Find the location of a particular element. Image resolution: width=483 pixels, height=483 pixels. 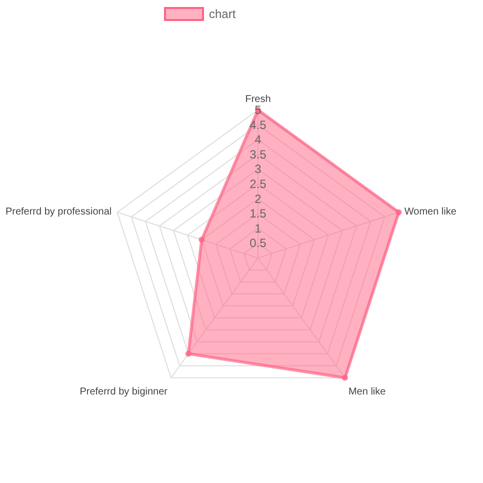

y-tick-label: 2.5 is located at coordinates (258, 184).